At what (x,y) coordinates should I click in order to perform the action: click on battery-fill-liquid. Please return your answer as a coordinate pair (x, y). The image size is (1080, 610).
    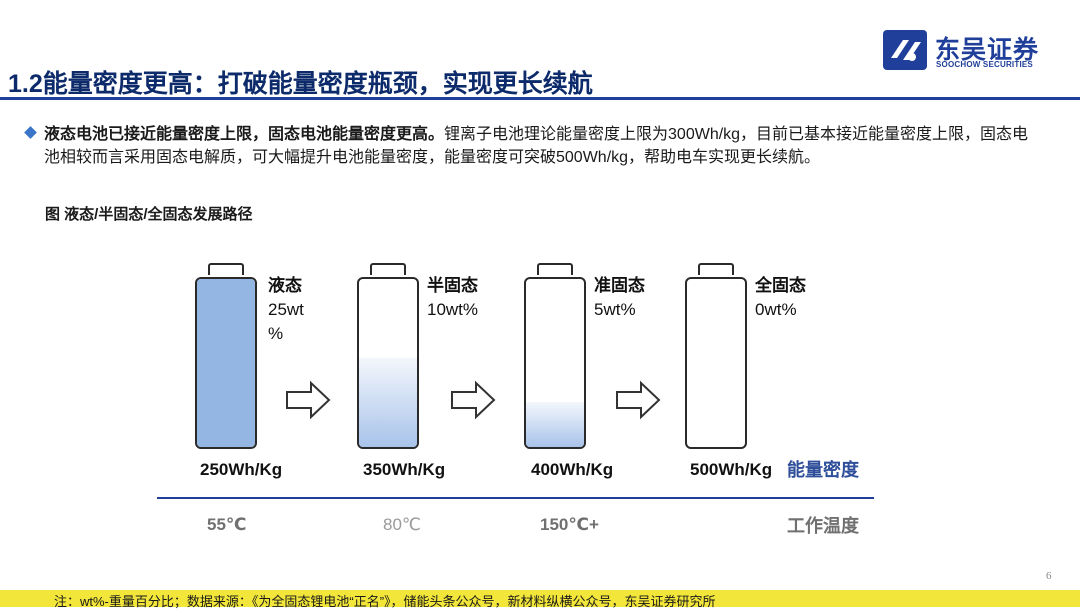
    Looking at the image, I should click on (226, 363).